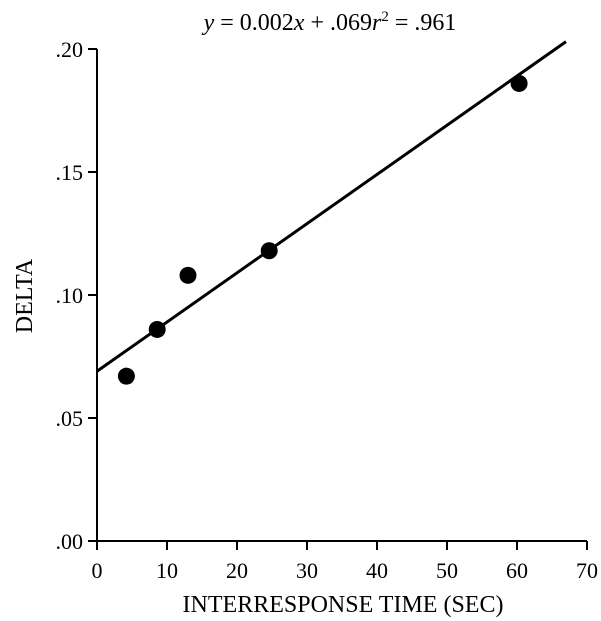  Describe the element at coordinates (343, 605) in the screenshot. I see `x-axis-title: INTERRESPONSE TIME (SEC)` at that location.